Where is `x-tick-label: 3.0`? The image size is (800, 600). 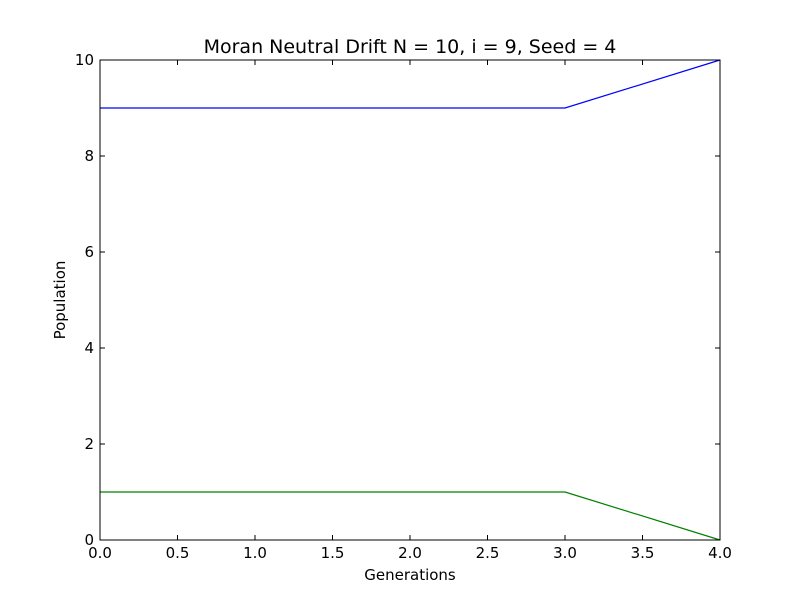
x-tick-label: 3.0 is located at coordinates (565, 553).